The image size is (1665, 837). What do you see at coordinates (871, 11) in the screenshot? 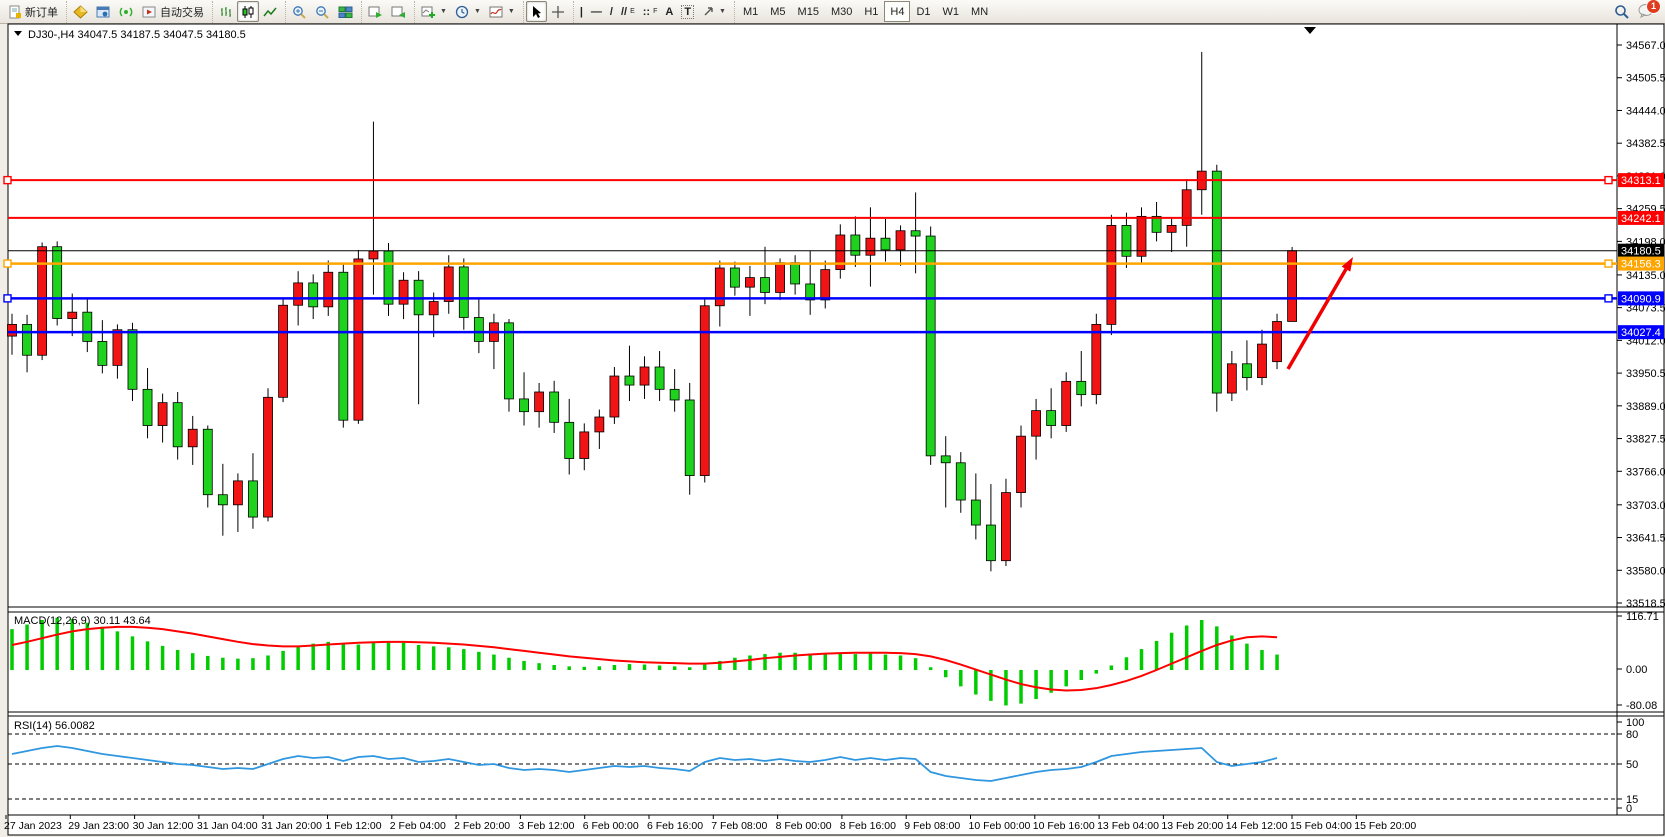
I see `timeframe-h1: H1` at bounding box center [871, 11].